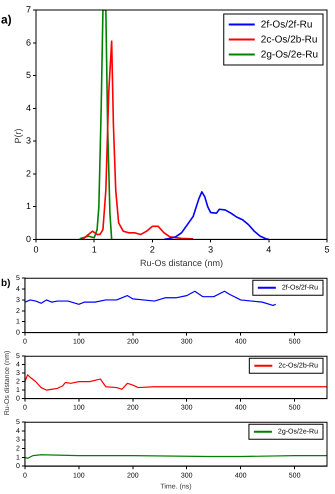 This screenshot has width=335, height=494. What do you see at coordinates (29, 9) in the screenshot?
I see `y-tick-label: 7` at bounding box center [29, 9].